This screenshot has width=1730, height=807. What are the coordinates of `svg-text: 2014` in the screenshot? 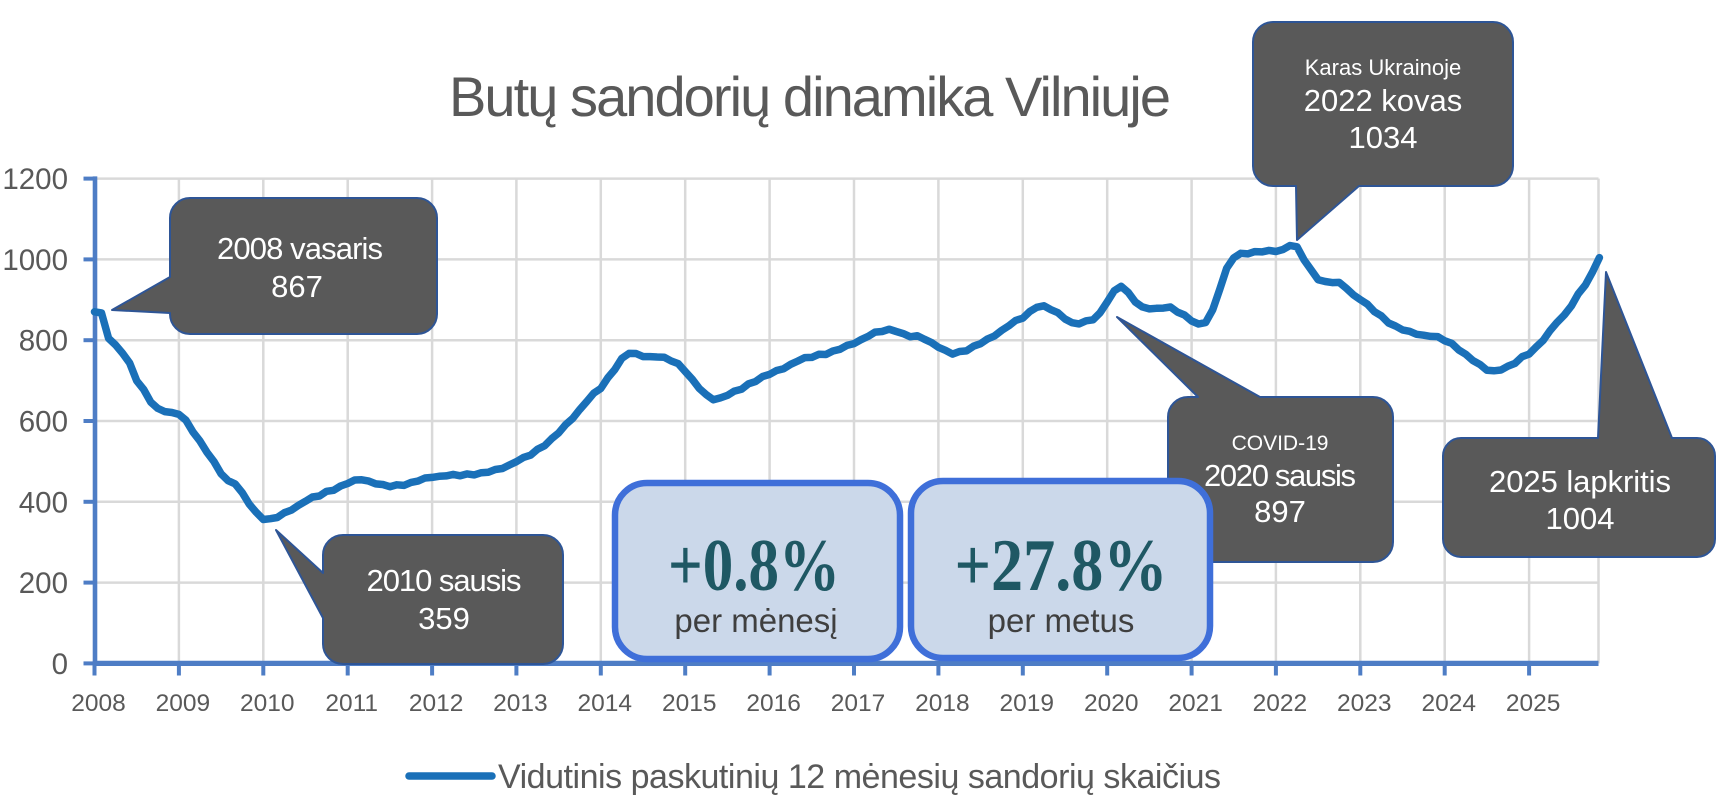 It's located at (605, 703).